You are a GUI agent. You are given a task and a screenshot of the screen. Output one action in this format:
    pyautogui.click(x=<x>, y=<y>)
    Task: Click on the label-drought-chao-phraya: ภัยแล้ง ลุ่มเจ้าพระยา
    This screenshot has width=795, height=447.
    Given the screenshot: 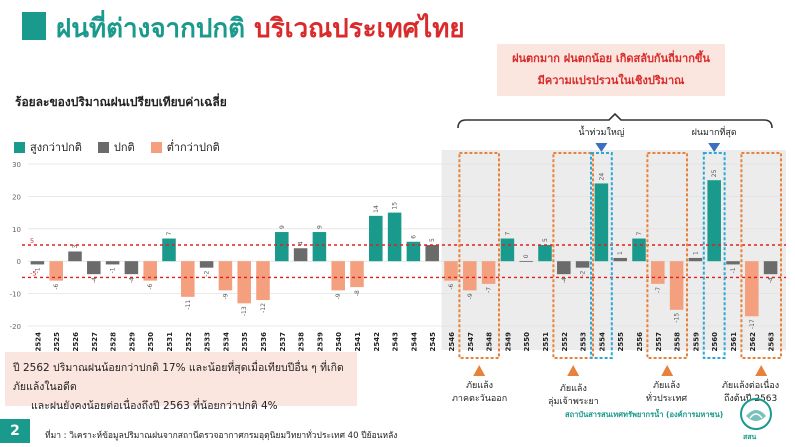 What is the action you would take?
    pyautogui.click(x=573, y=396)
    